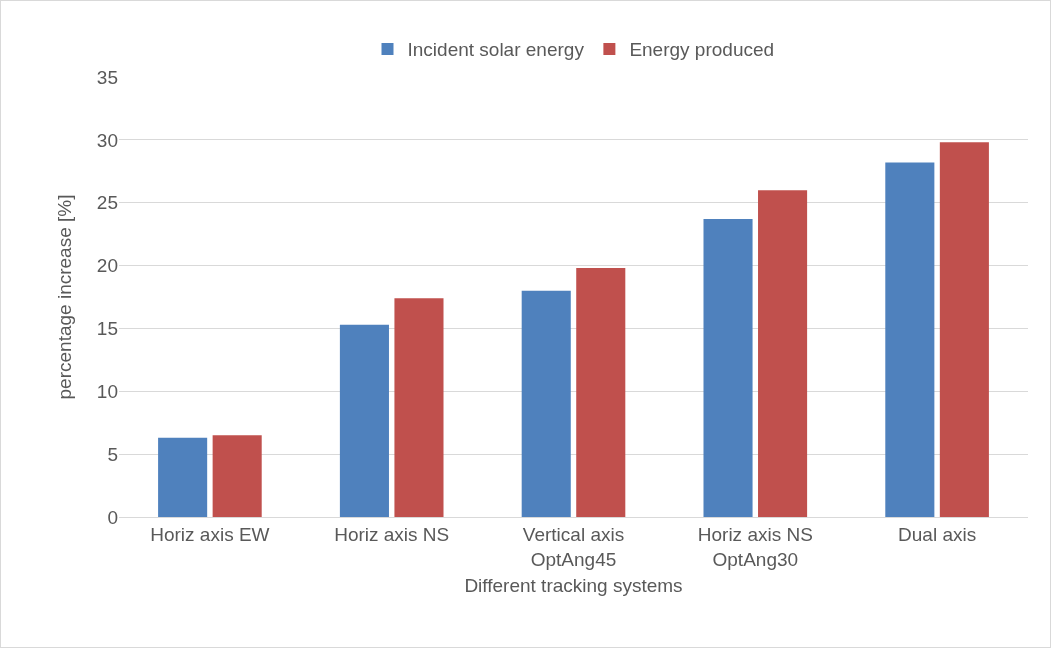 Image resolution: width=1051 pixels, height=648 pixels. Describe the element at coordinates (64, 297) in the screenshot. I see `y-axis-title: percentage increase [%]` at that location.